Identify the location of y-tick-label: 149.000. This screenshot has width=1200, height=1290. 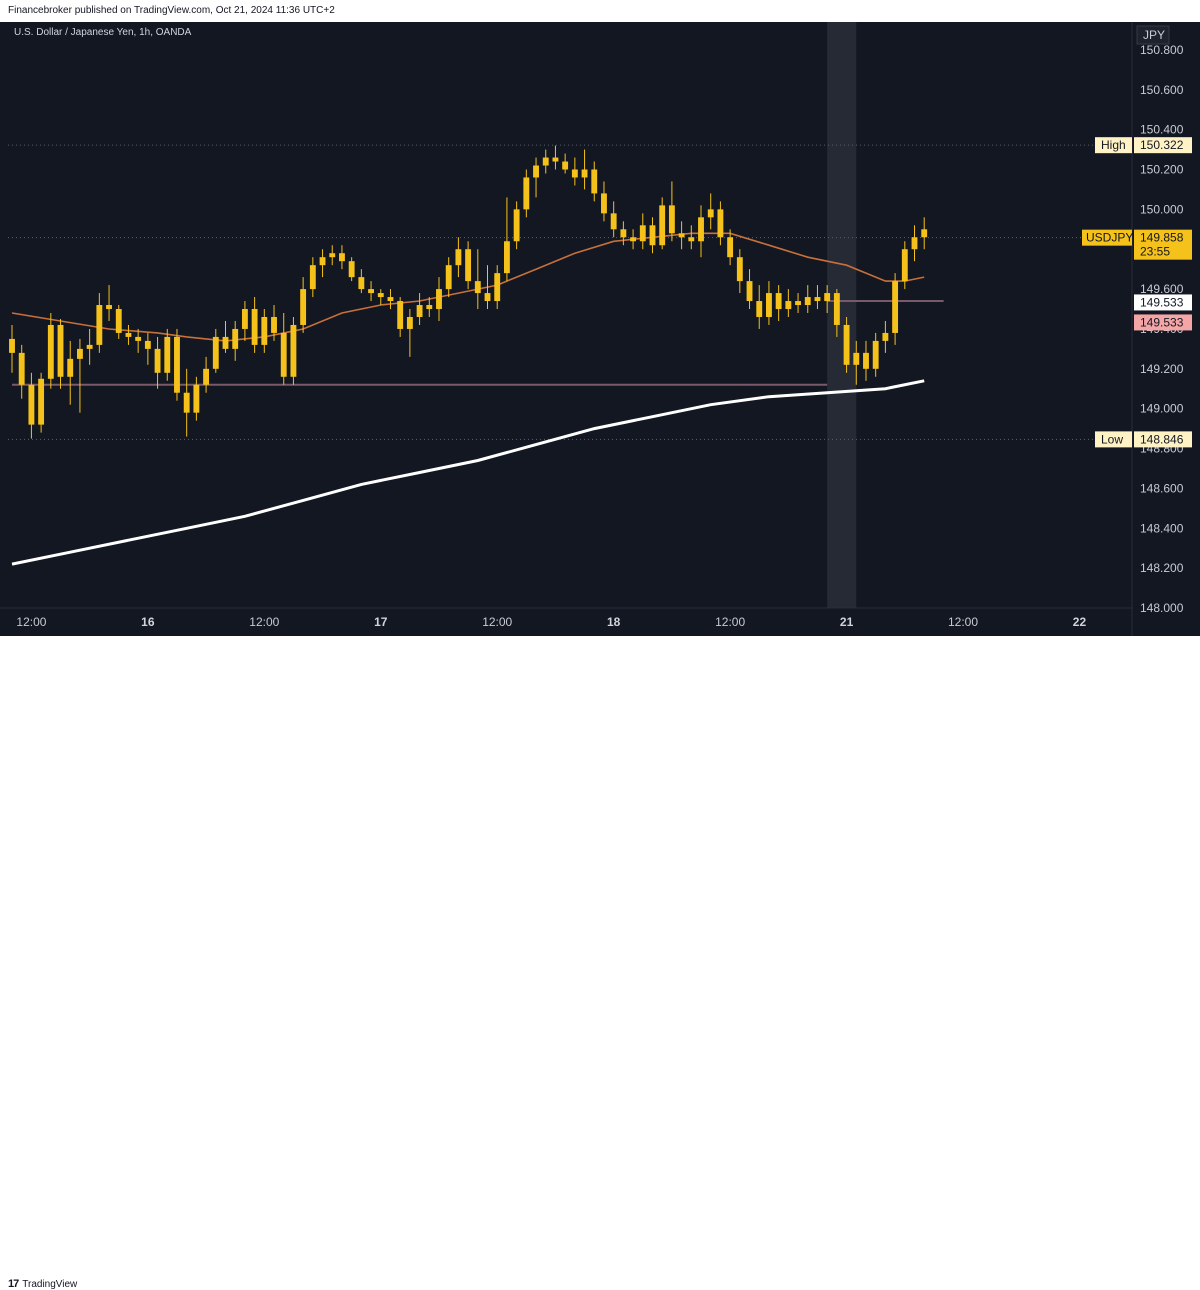
(1162, 409).